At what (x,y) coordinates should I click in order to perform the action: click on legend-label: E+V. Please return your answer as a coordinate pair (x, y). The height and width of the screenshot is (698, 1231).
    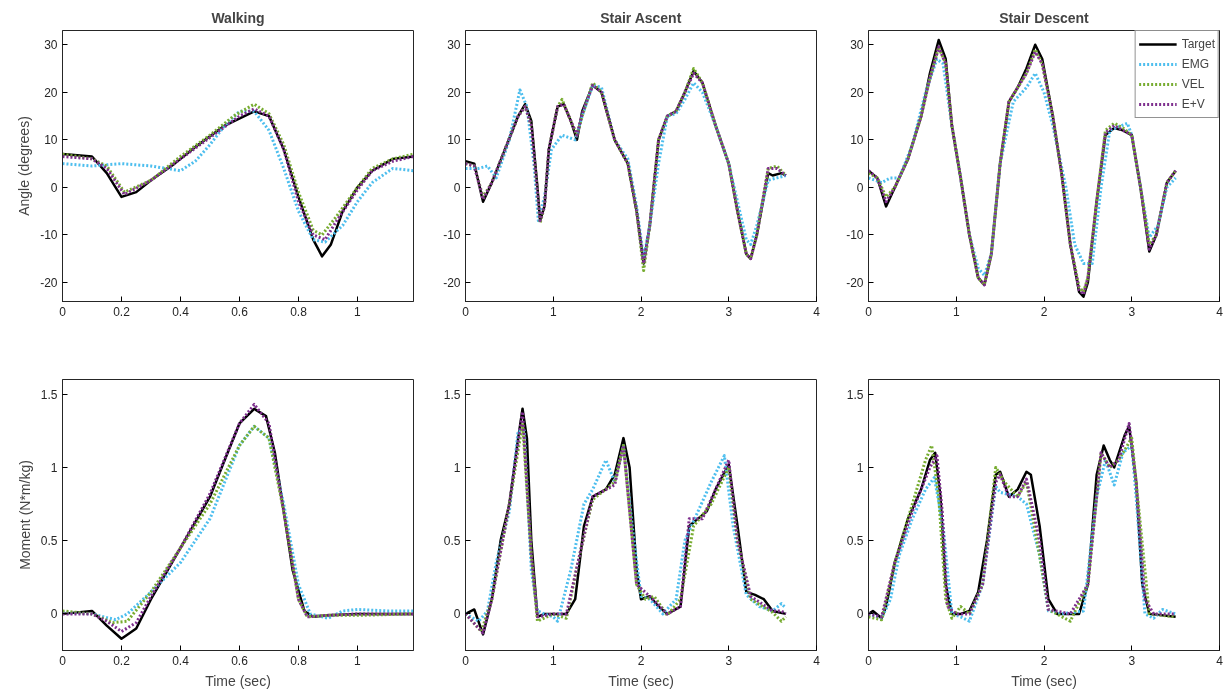
    Looking at the image, I should click on (1193, 104).